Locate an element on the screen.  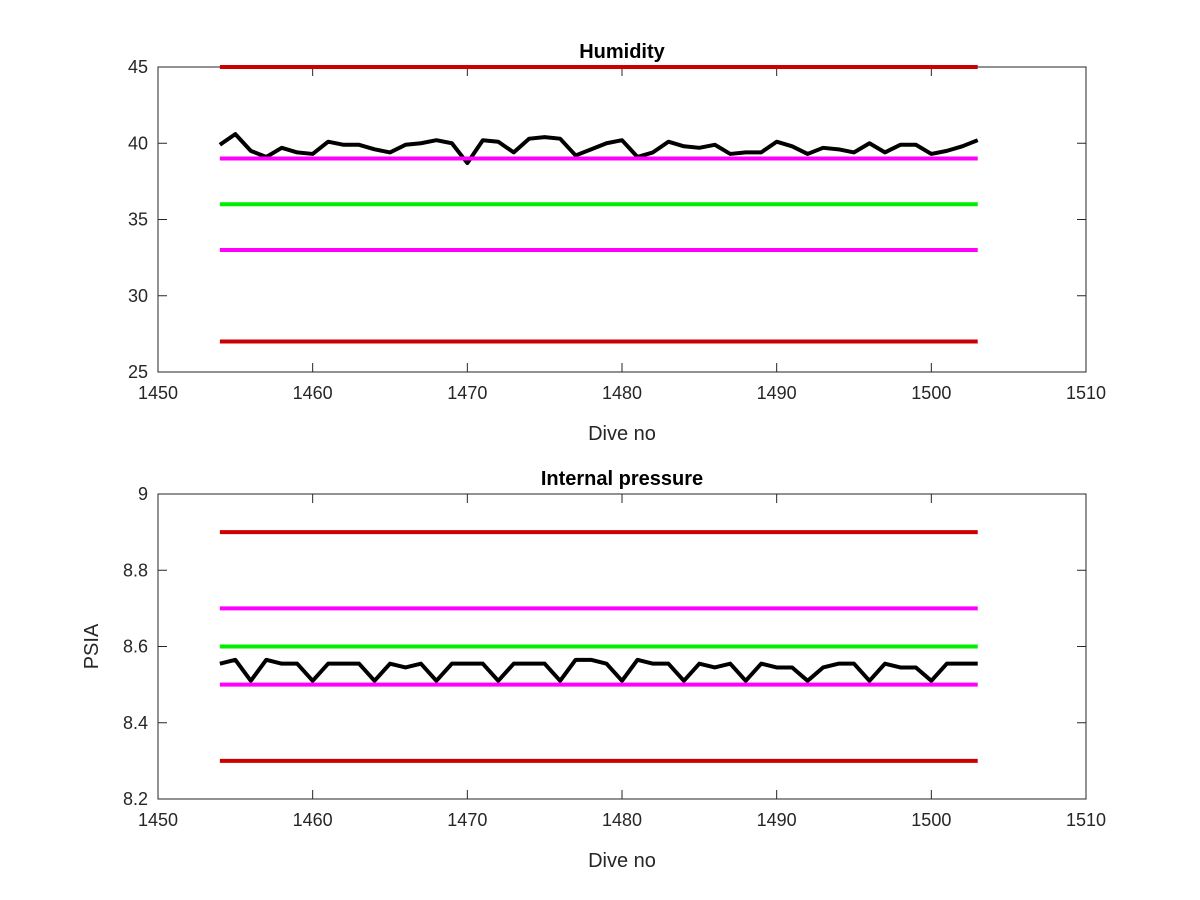
internal-pressure-x-tick-label: 1500 is located at coordinates (931, 820).